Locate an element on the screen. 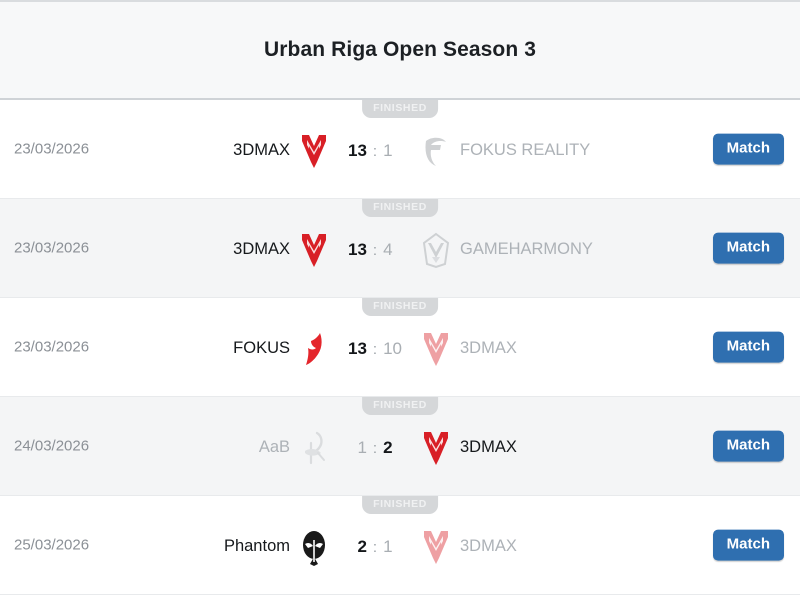  home-team: AaB is located at coordinates (256, 448).